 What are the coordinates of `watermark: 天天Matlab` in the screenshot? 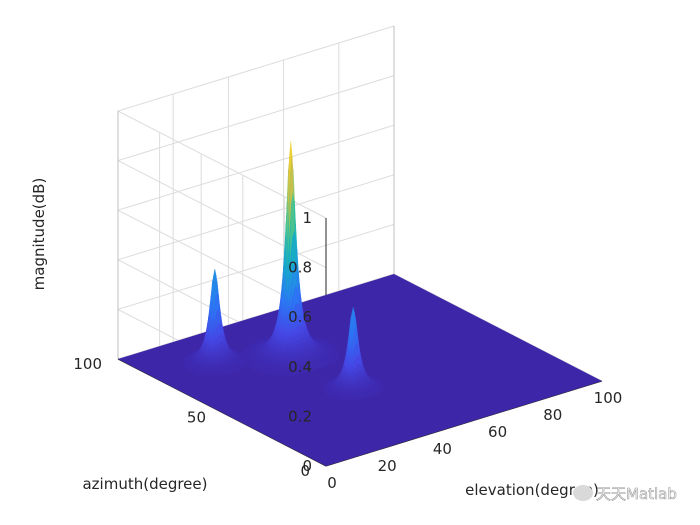 It's located at (625, 494).